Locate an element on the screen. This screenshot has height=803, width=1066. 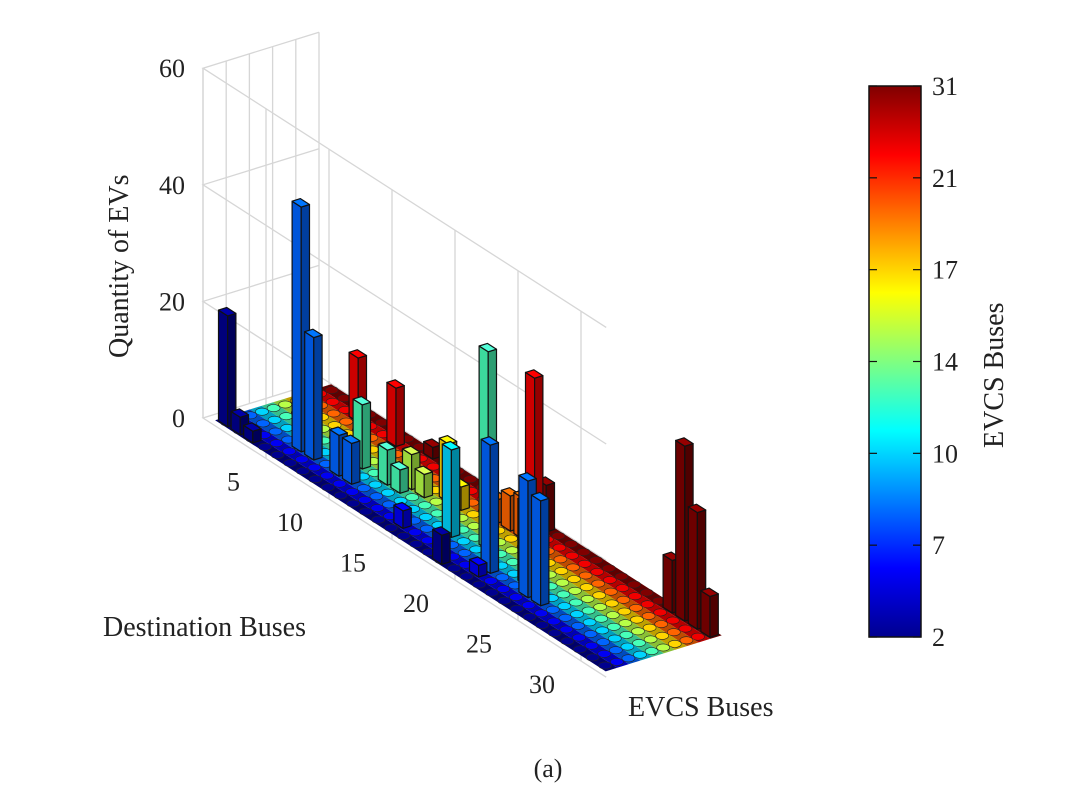
x-tick-label: 20 is located at coordinates (416, 603).